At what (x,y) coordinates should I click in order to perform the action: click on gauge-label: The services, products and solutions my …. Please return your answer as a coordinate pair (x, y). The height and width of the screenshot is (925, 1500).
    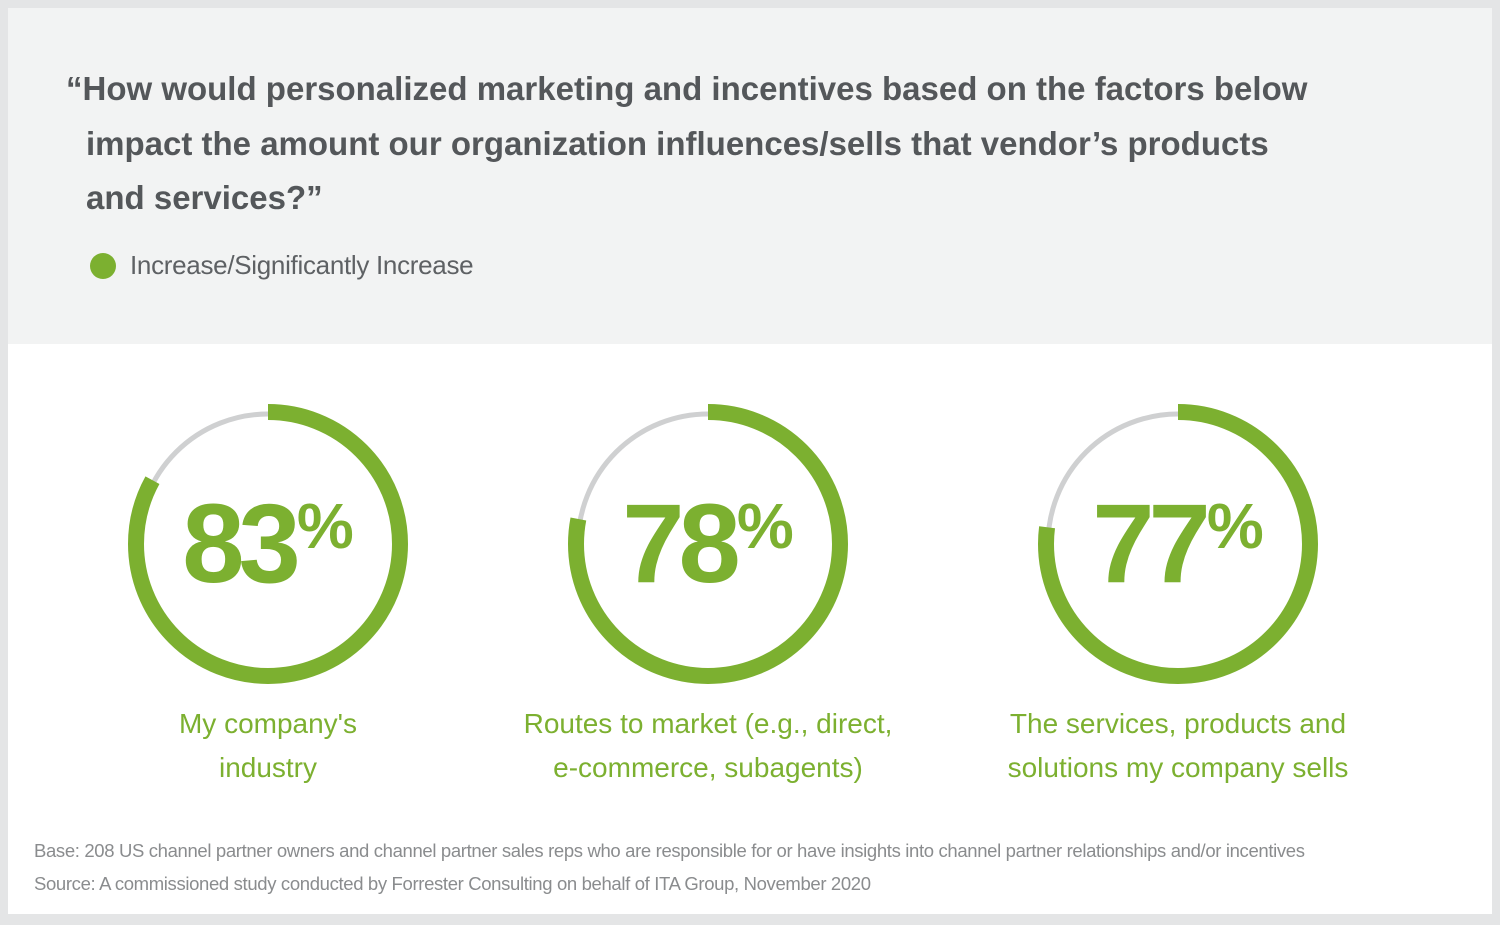
    Looking at the image, I should click on (1178, 746).